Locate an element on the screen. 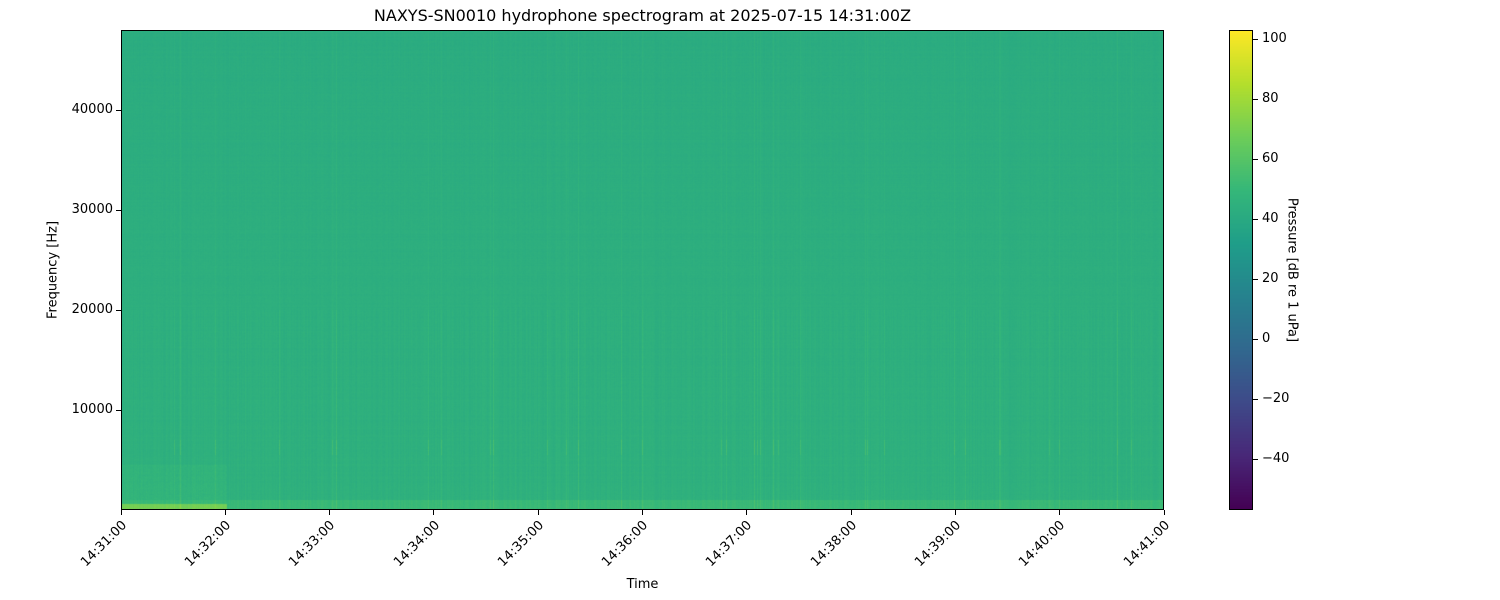 Image resolution: width=1500 pixels, height=600 pixels. x-tick-label: 14:41:00 is located at coordinates (1146, 544).